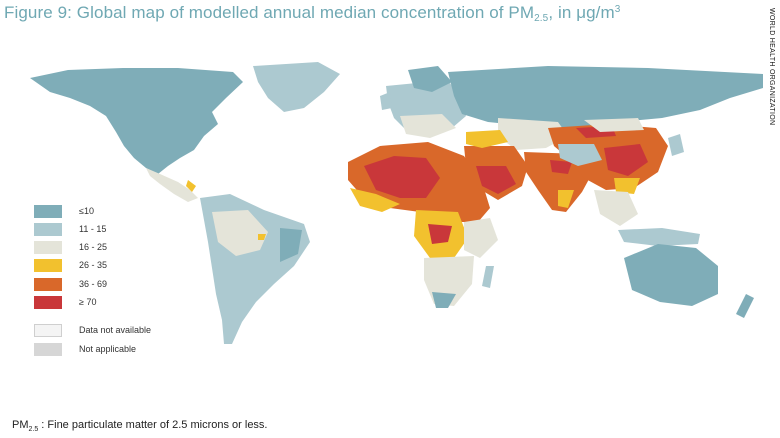 This screenshot has height=438, width=780. What do you see at coordinates (93, 265) in the screenshot?
I see `legend-label: 26 - 35` at bounding box center [93, 265].